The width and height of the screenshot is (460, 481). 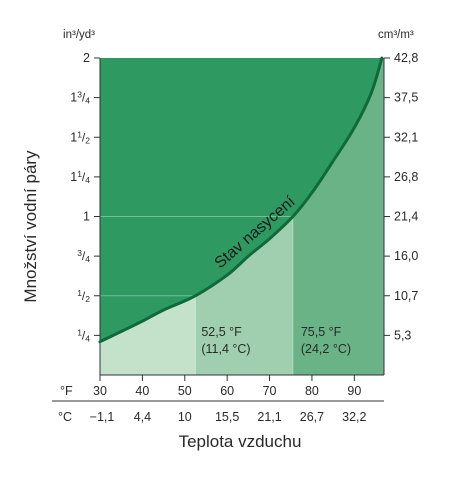 I want to click on right-tick-label: 32,1, so click(x=406, y=137).